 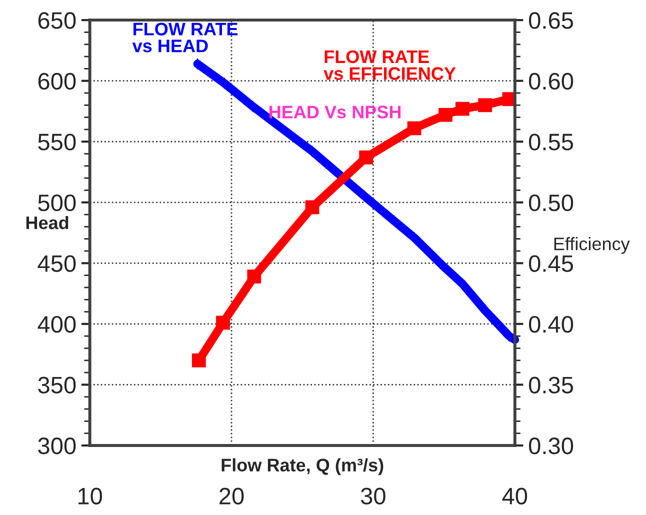 I want to click on y2-tick-label: 0.60, so click(x=551, y=81).